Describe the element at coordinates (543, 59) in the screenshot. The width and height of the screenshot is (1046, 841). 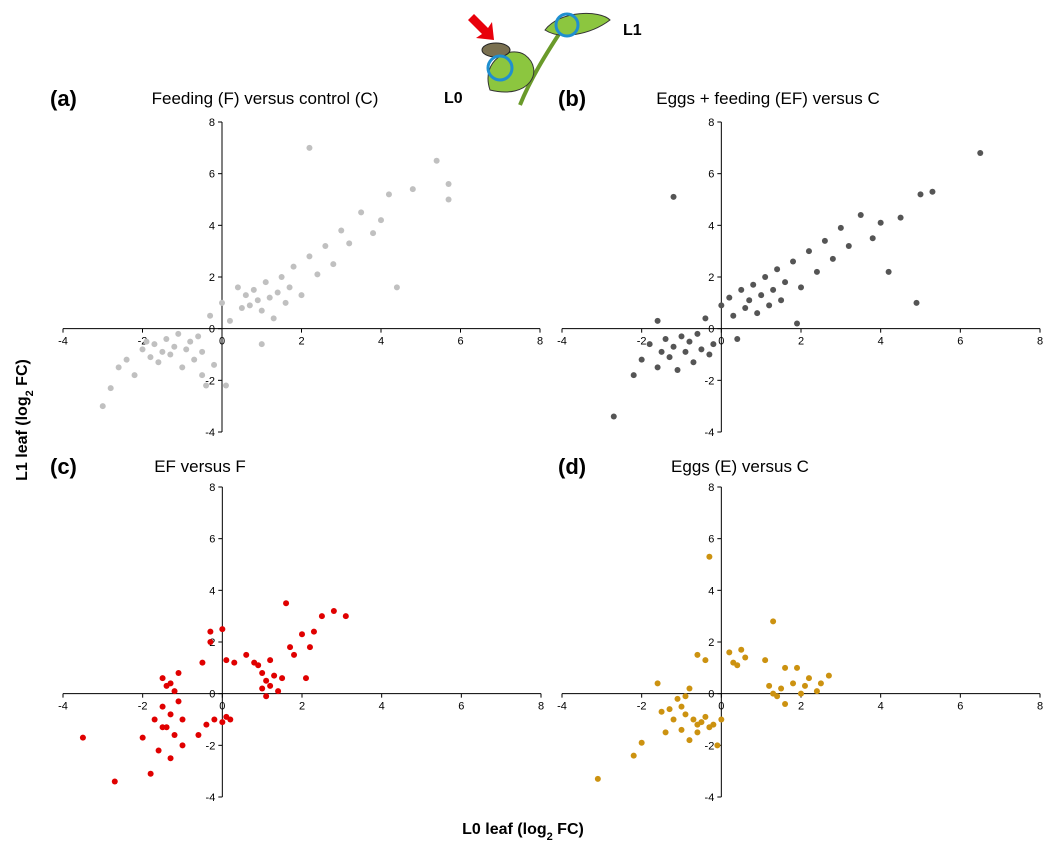
I see `illustration: L0 L1` at that location.